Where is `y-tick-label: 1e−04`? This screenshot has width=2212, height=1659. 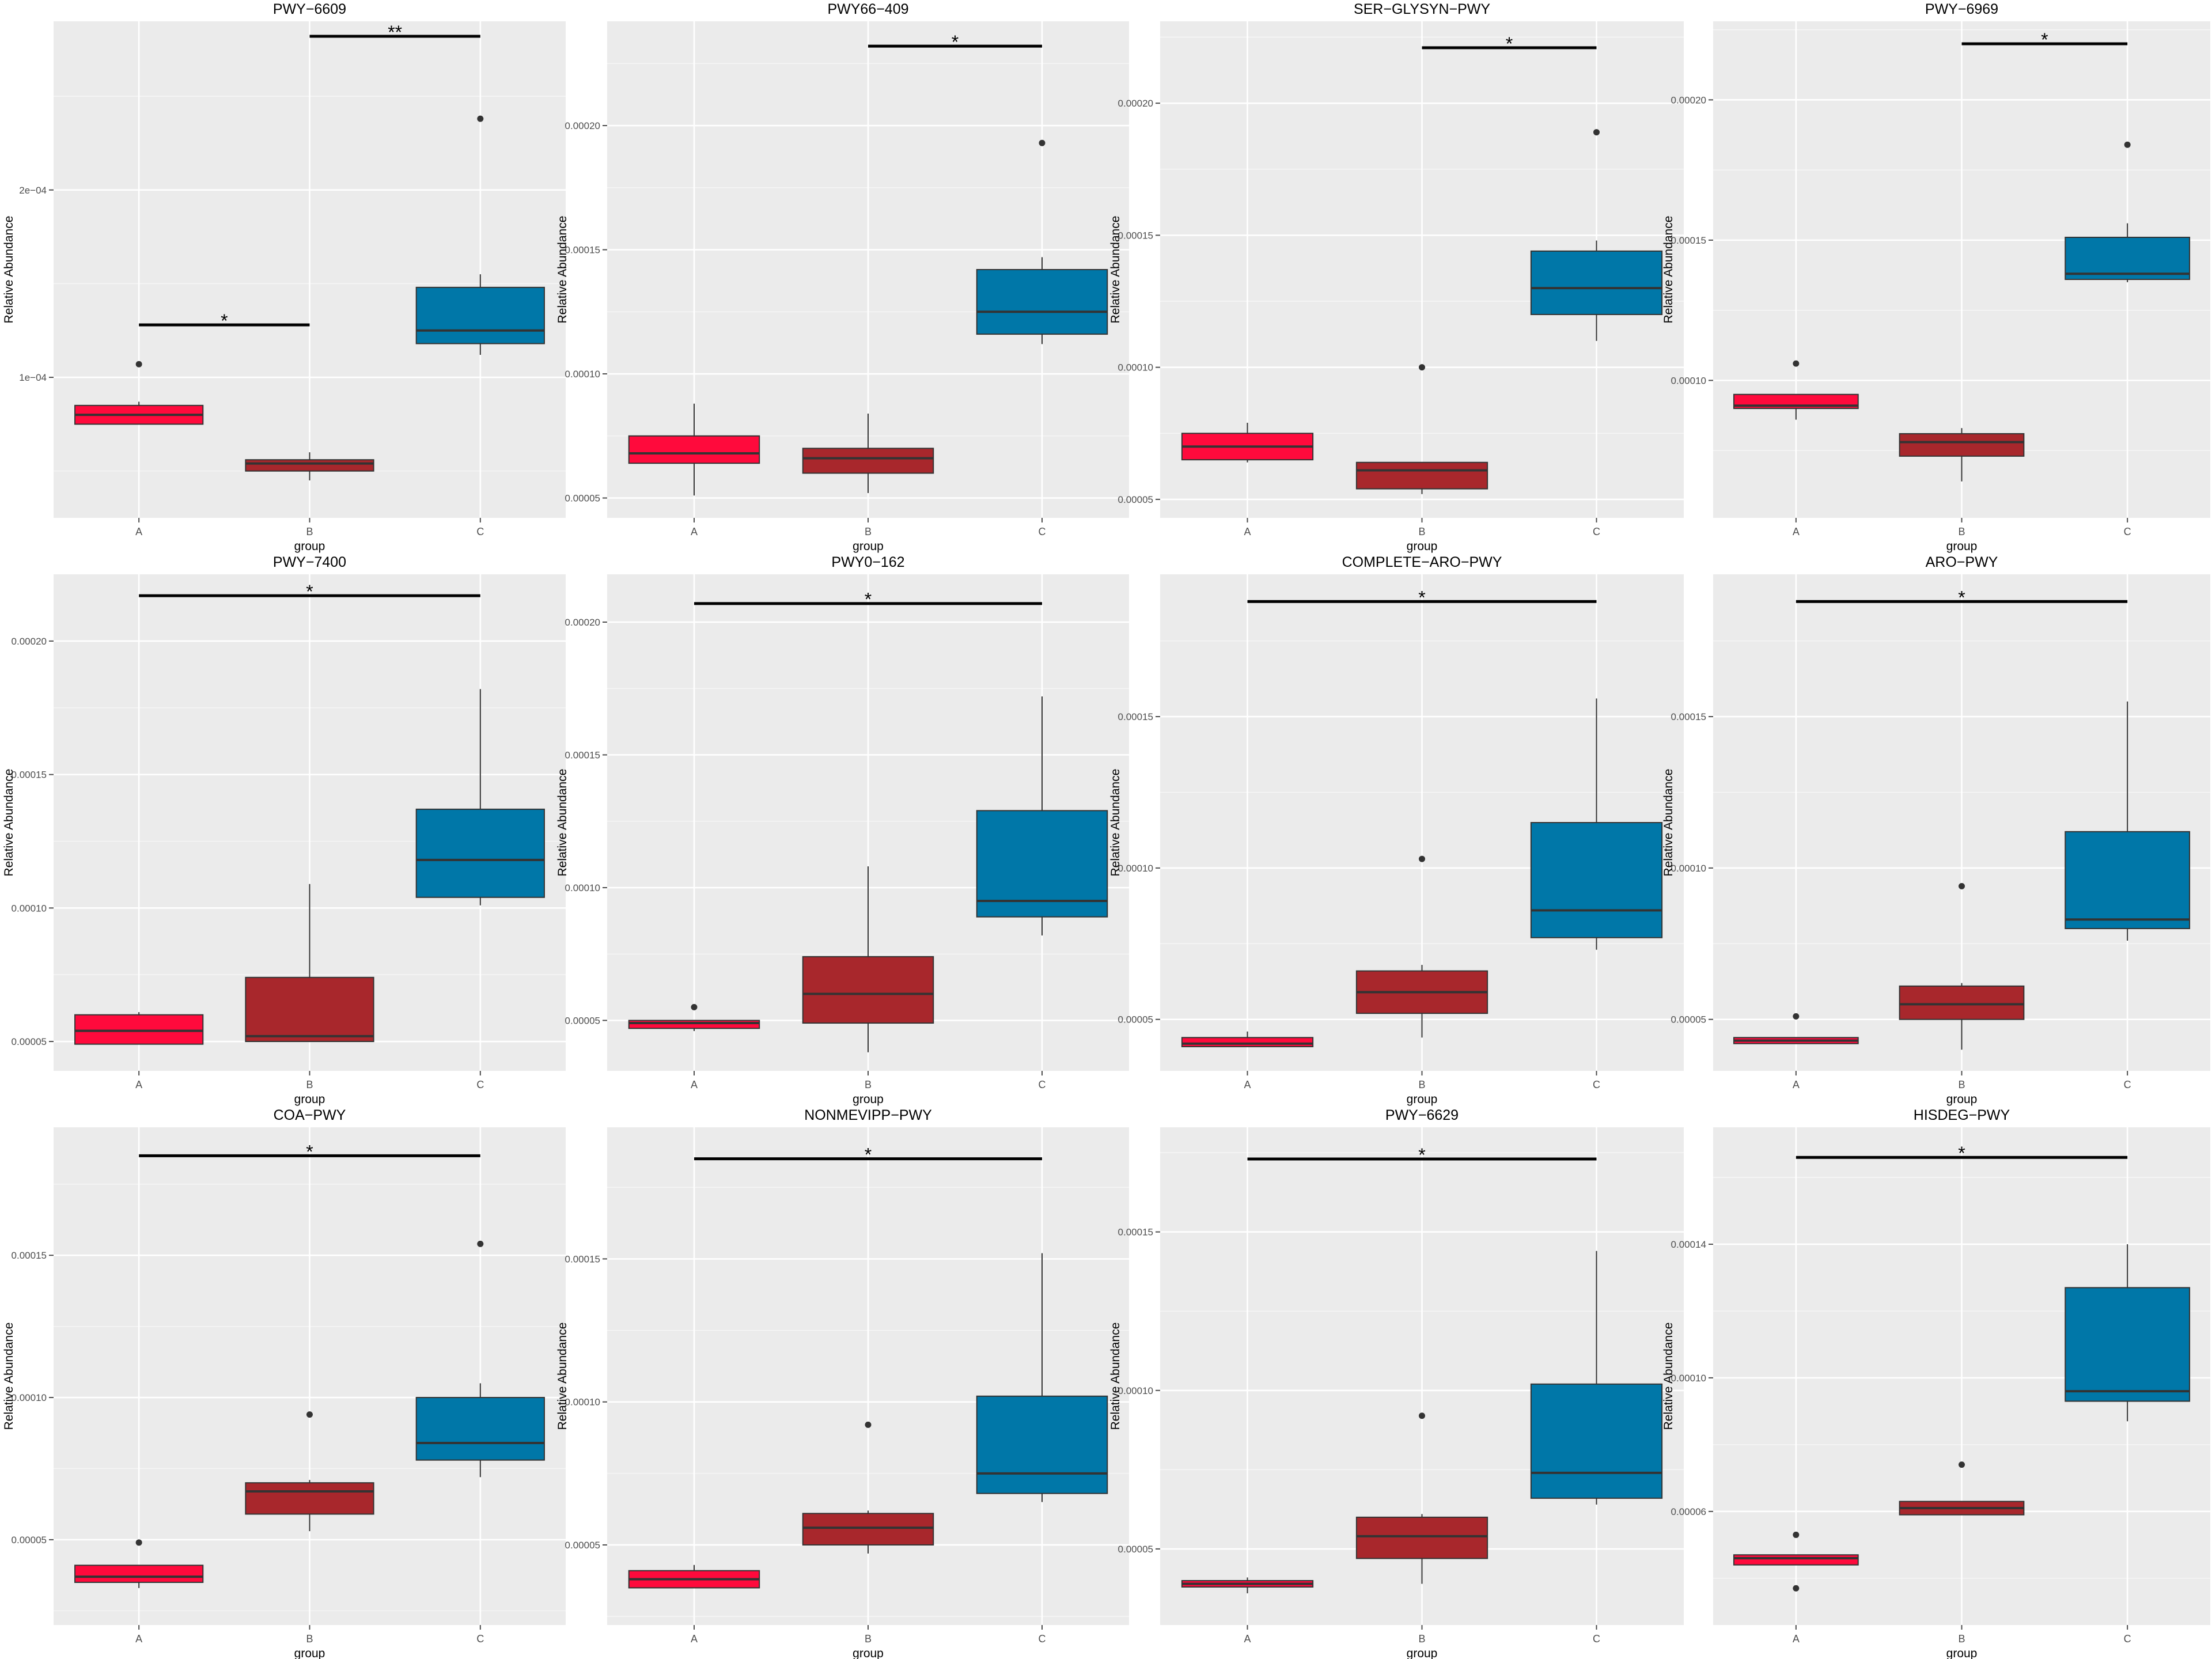
y-tick-label: 1e−04 is located at coordinates (33, 377).